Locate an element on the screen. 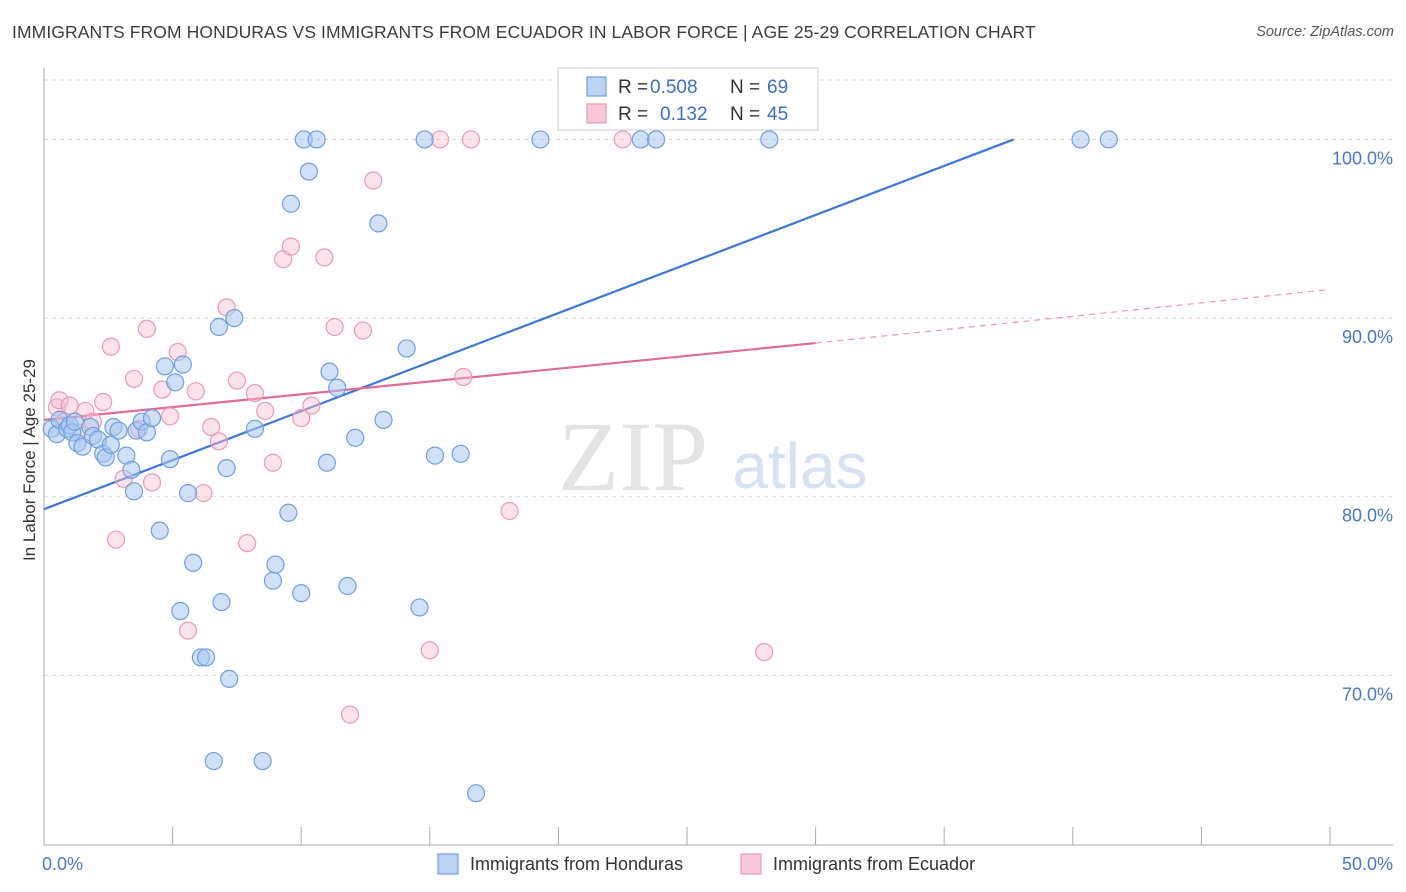 The image size is (1406, 892). bottom-legend-label-honduras: Immigrants from Honduras is located at coordinates (576, 864).